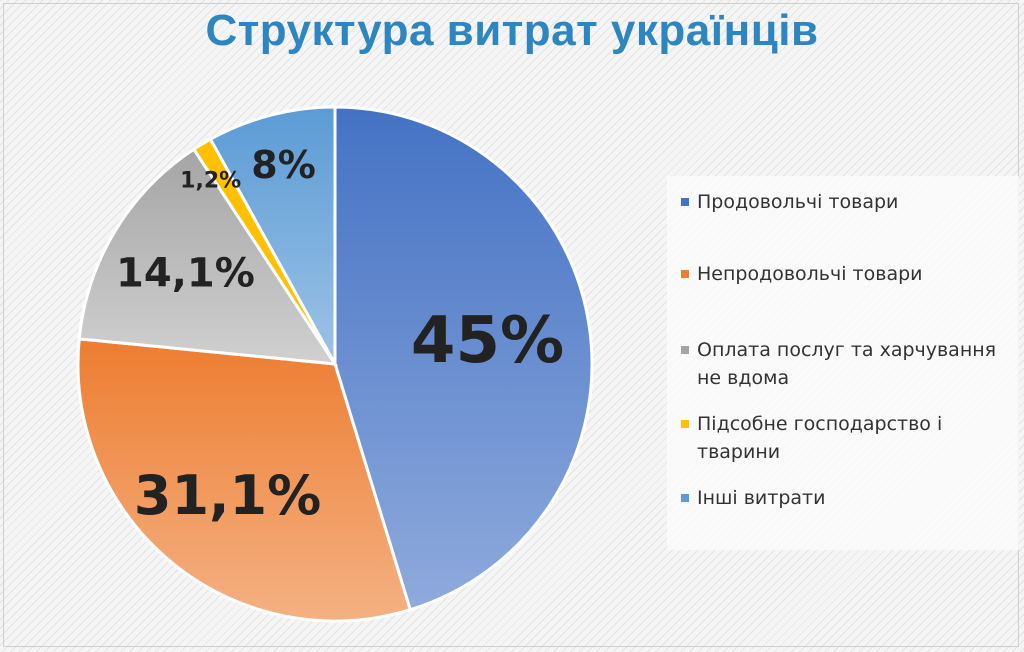 The width and height of the screenshot is (1024, 652). Describe the element at coordinates (798, 202) in the screenshot. I see `legend-label: Продовольчі товари` at that location.